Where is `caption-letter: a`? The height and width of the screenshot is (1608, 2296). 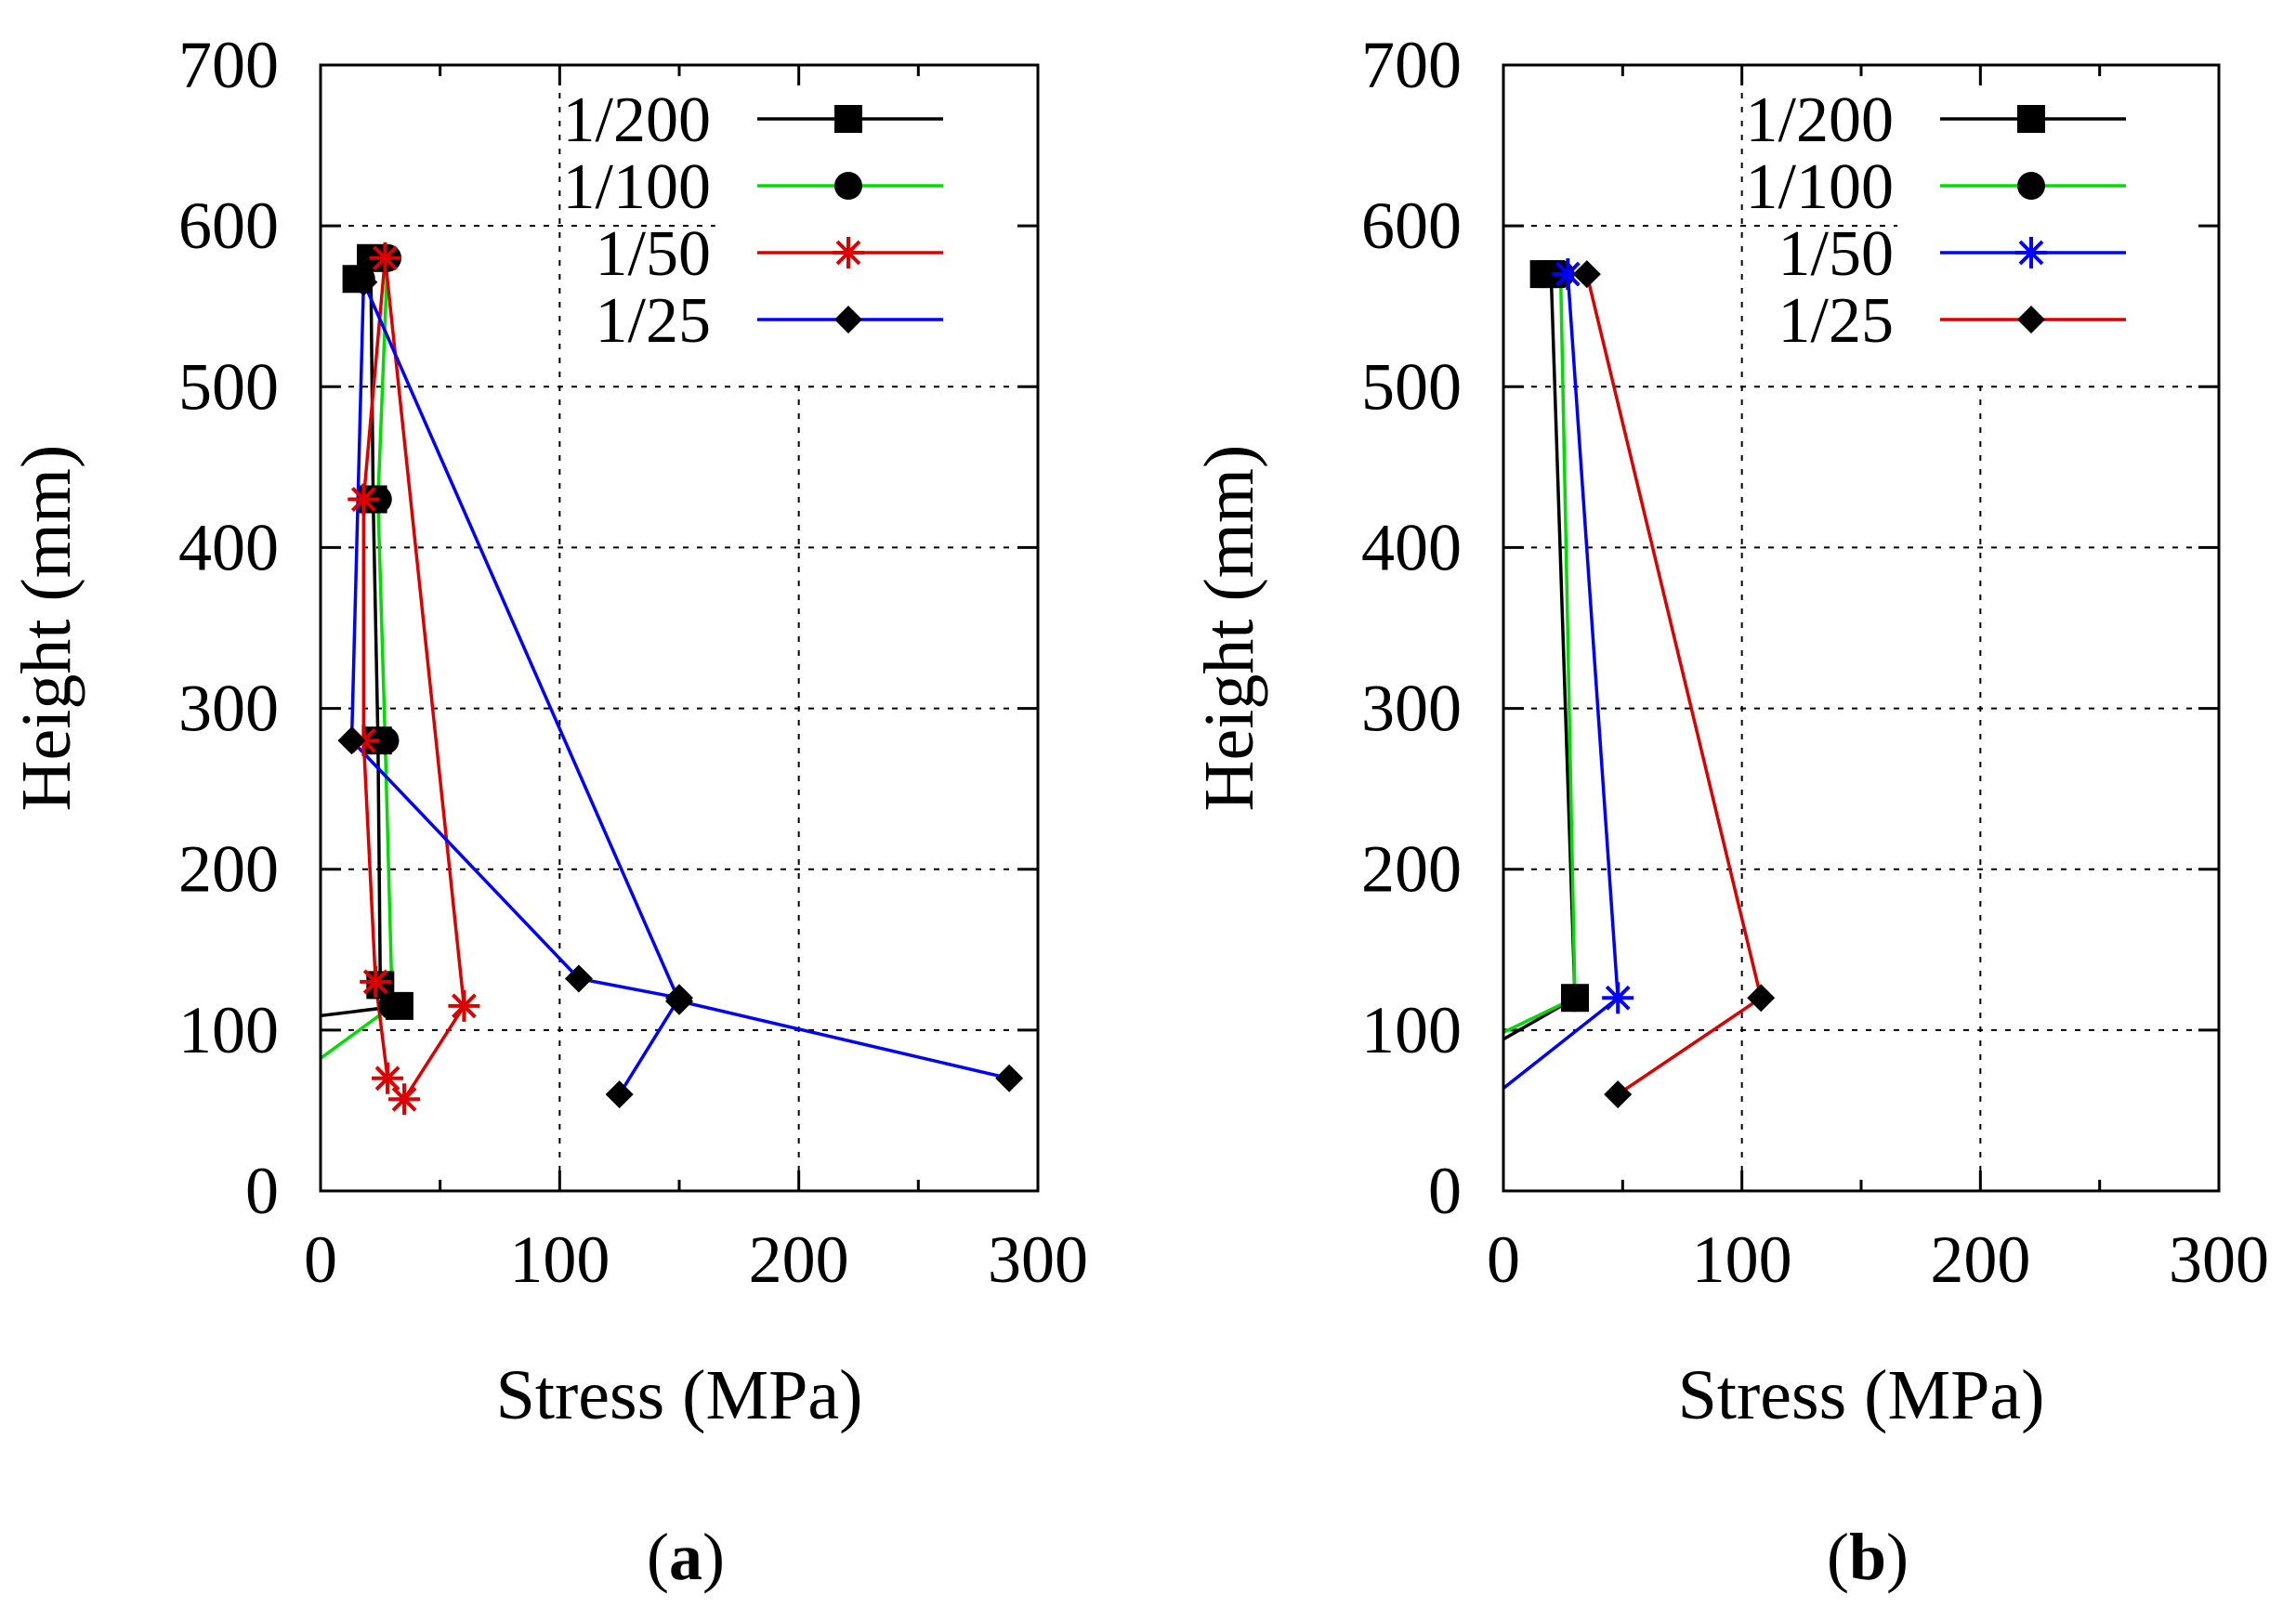
caption-letter: a is located at coordinates (685, 1557).